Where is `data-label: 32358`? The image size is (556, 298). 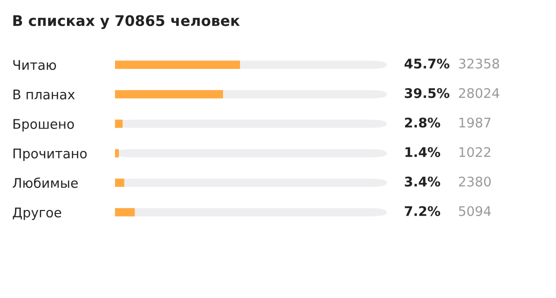 data-label: 32358 is located at coordinates (479, 63).